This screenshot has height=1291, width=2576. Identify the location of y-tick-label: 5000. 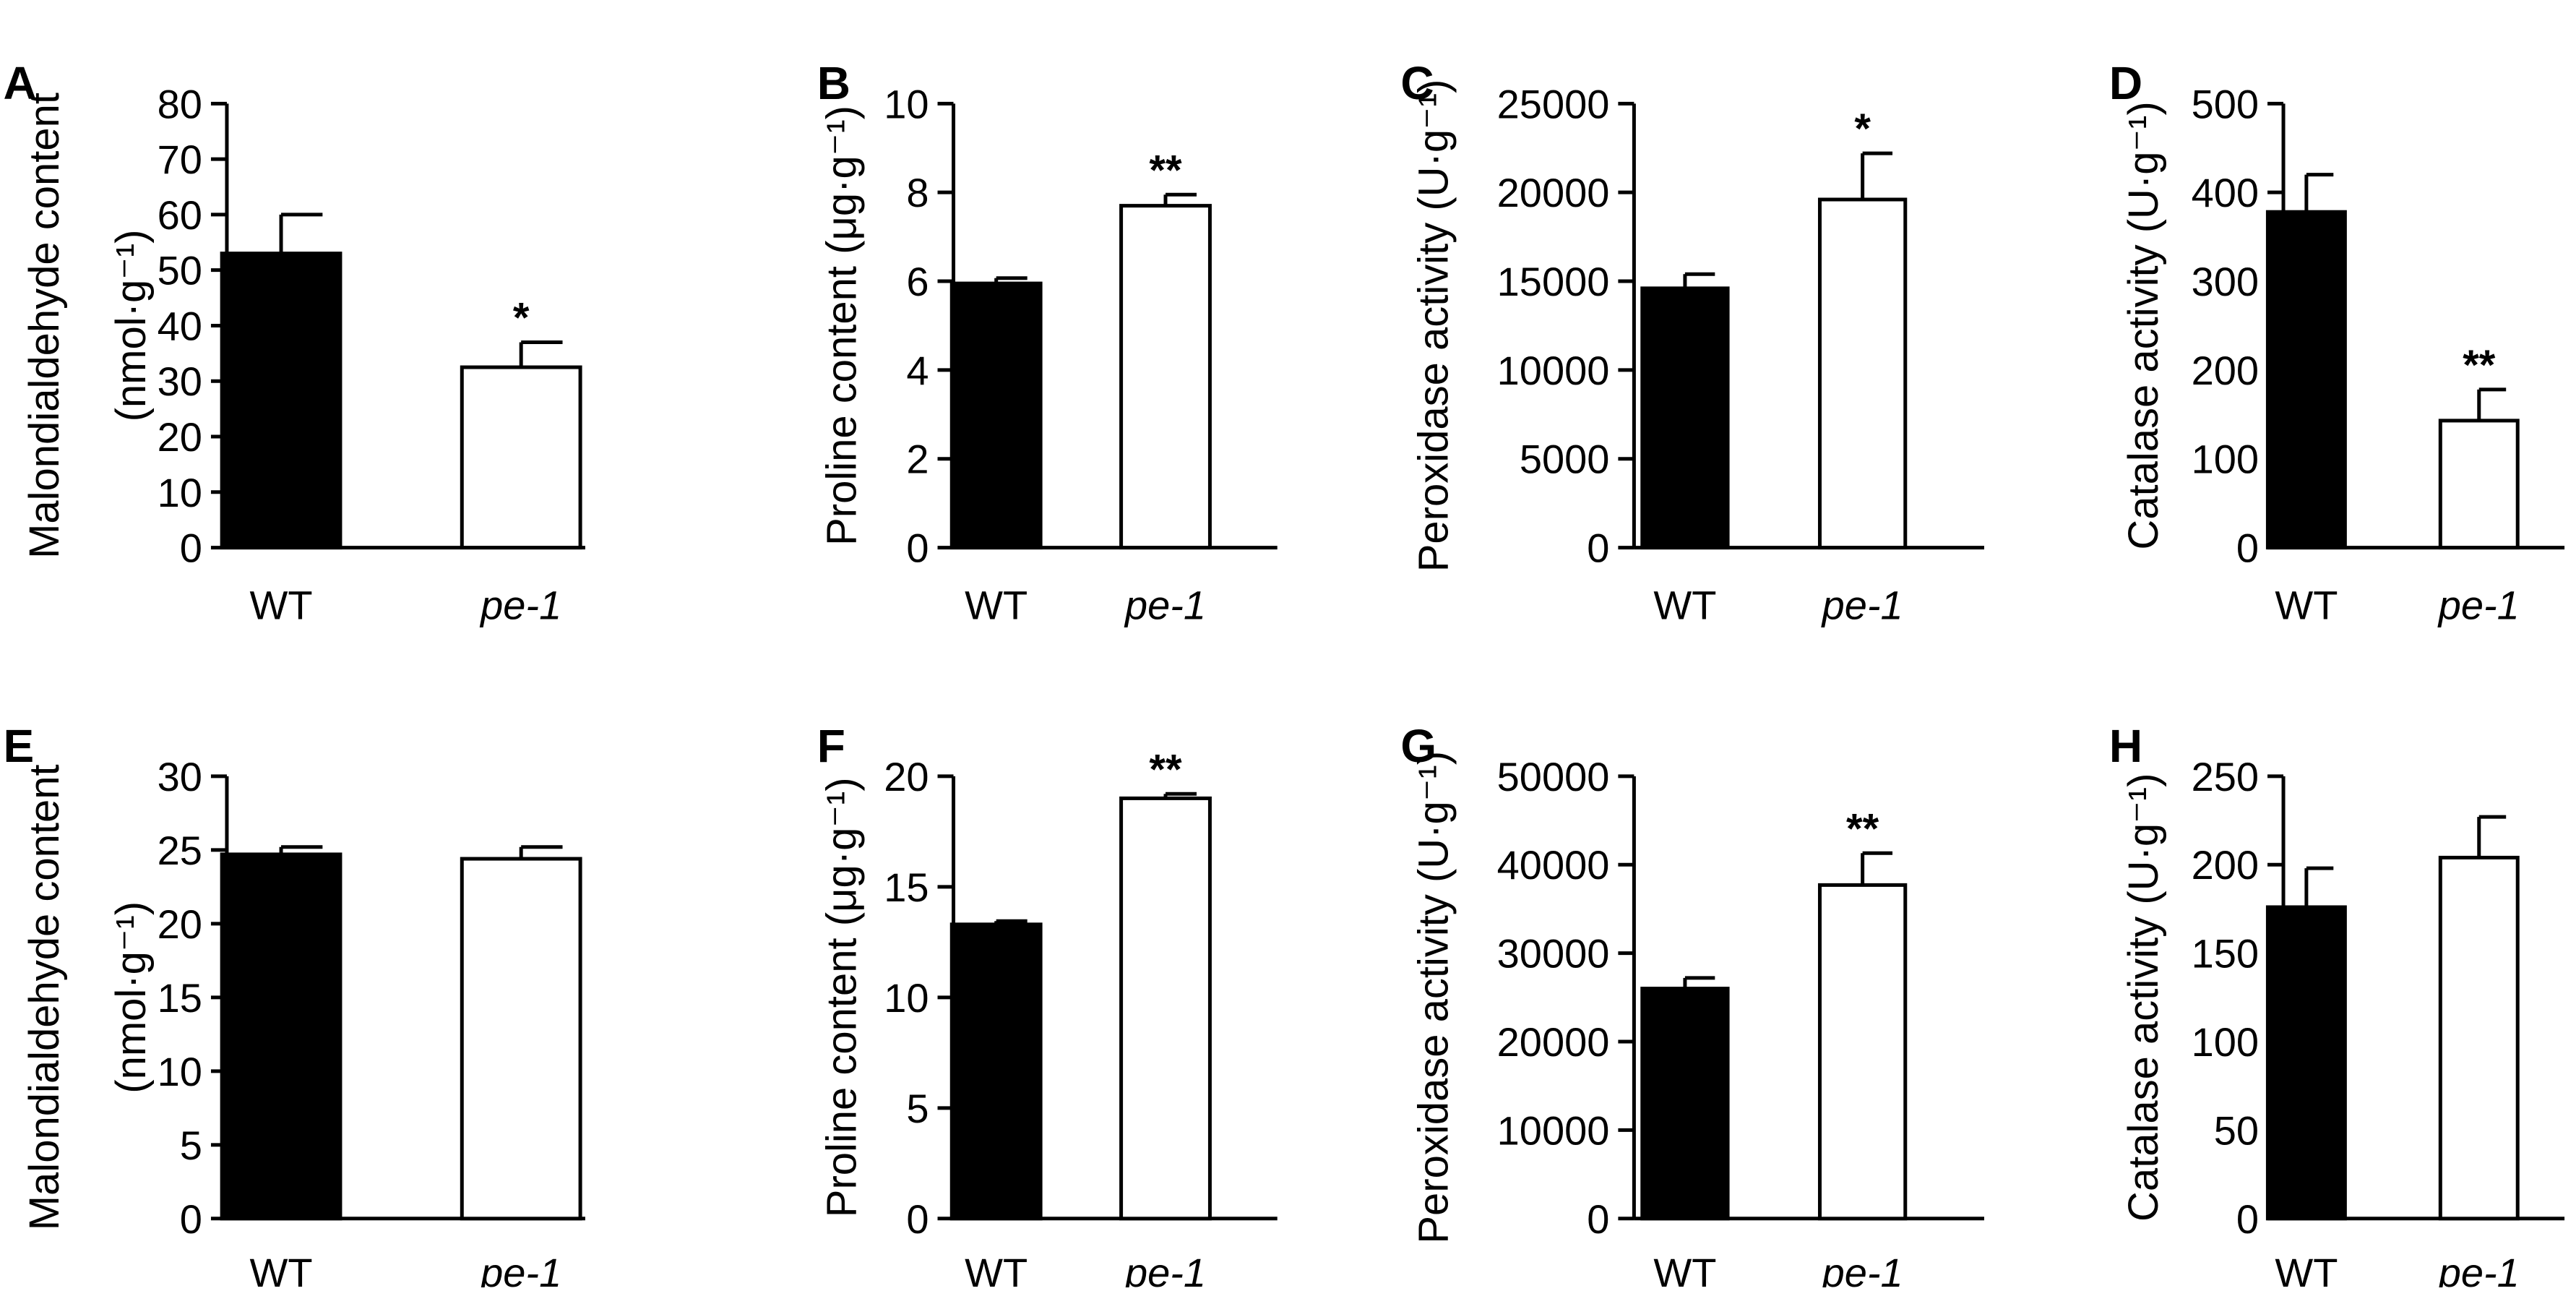
(1565, 459).